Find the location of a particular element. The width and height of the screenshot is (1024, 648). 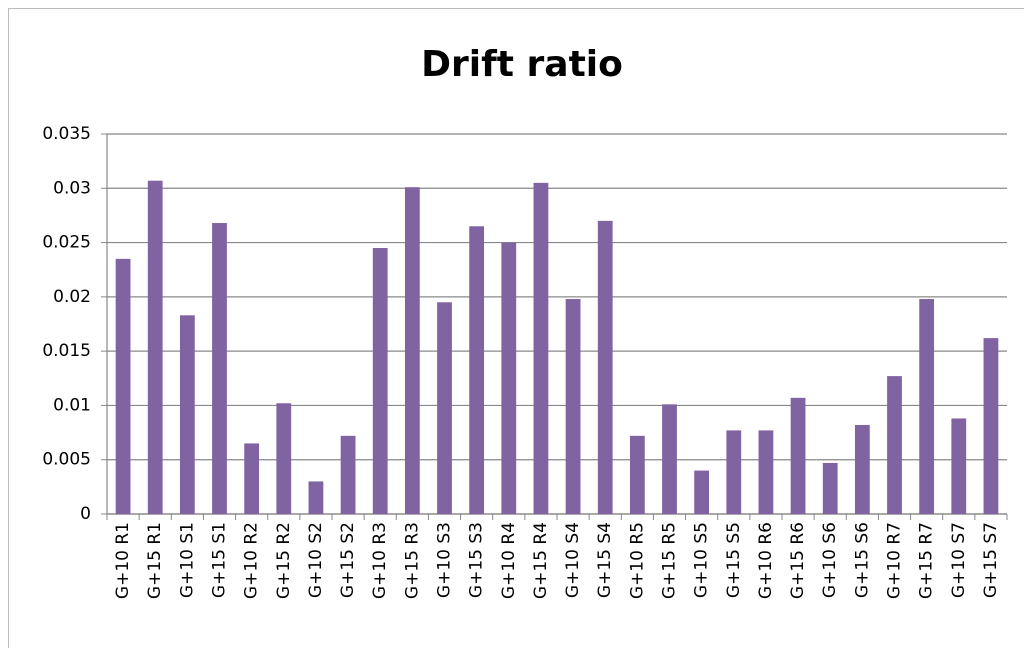

x-tick-label: G+15 R4 is located at coordinates (541, 560).